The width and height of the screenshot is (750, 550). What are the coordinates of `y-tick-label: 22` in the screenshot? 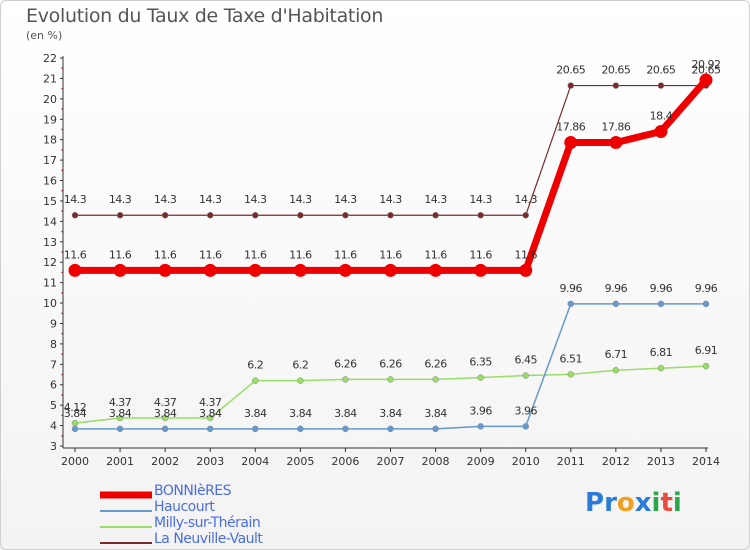 It's located at (50, 58).